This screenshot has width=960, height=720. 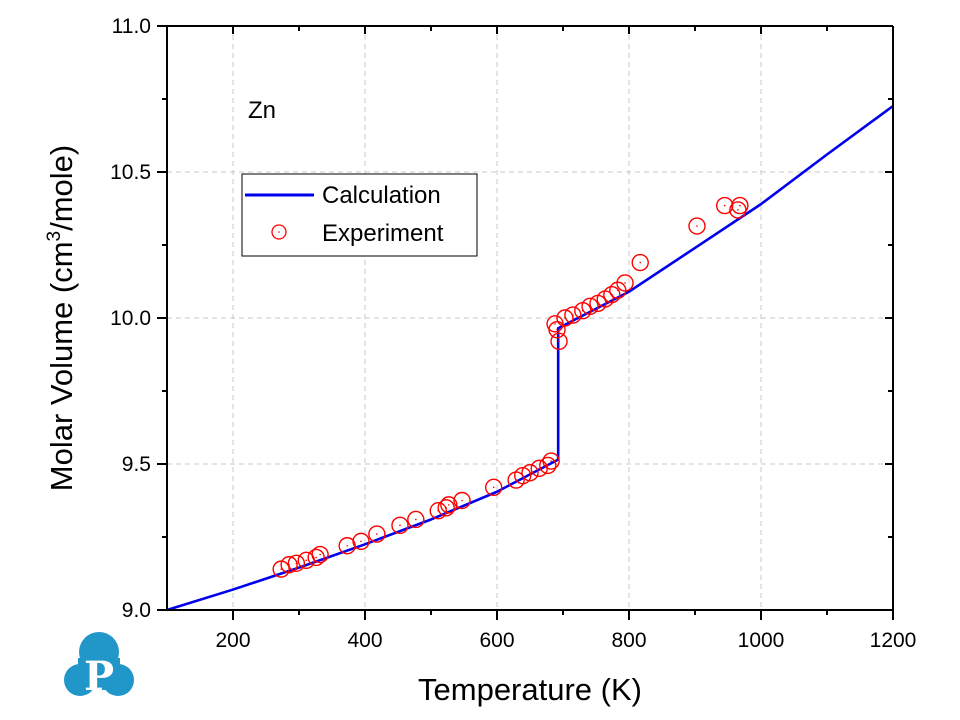 I want to click on legend-label-calculation: Calculation, so click(x=381, y=195).